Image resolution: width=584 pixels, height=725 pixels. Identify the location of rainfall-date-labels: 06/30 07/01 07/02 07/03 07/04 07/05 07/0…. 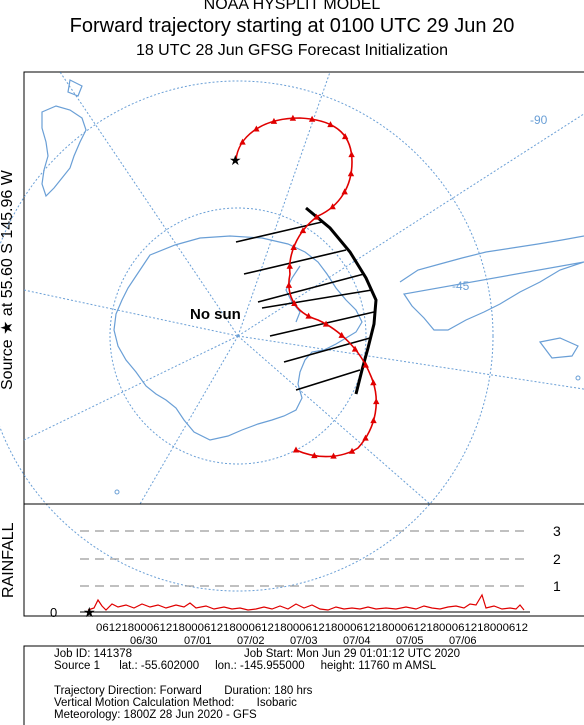
(303, 641).